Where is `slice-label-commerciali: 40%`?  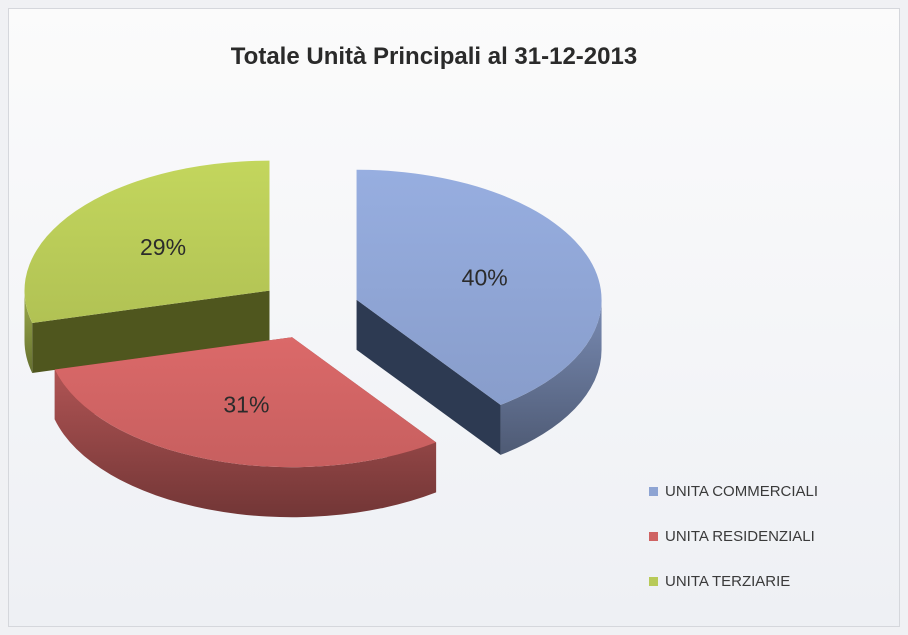 slice-label-commerciali: 40% is located at coordinates (485, 278).